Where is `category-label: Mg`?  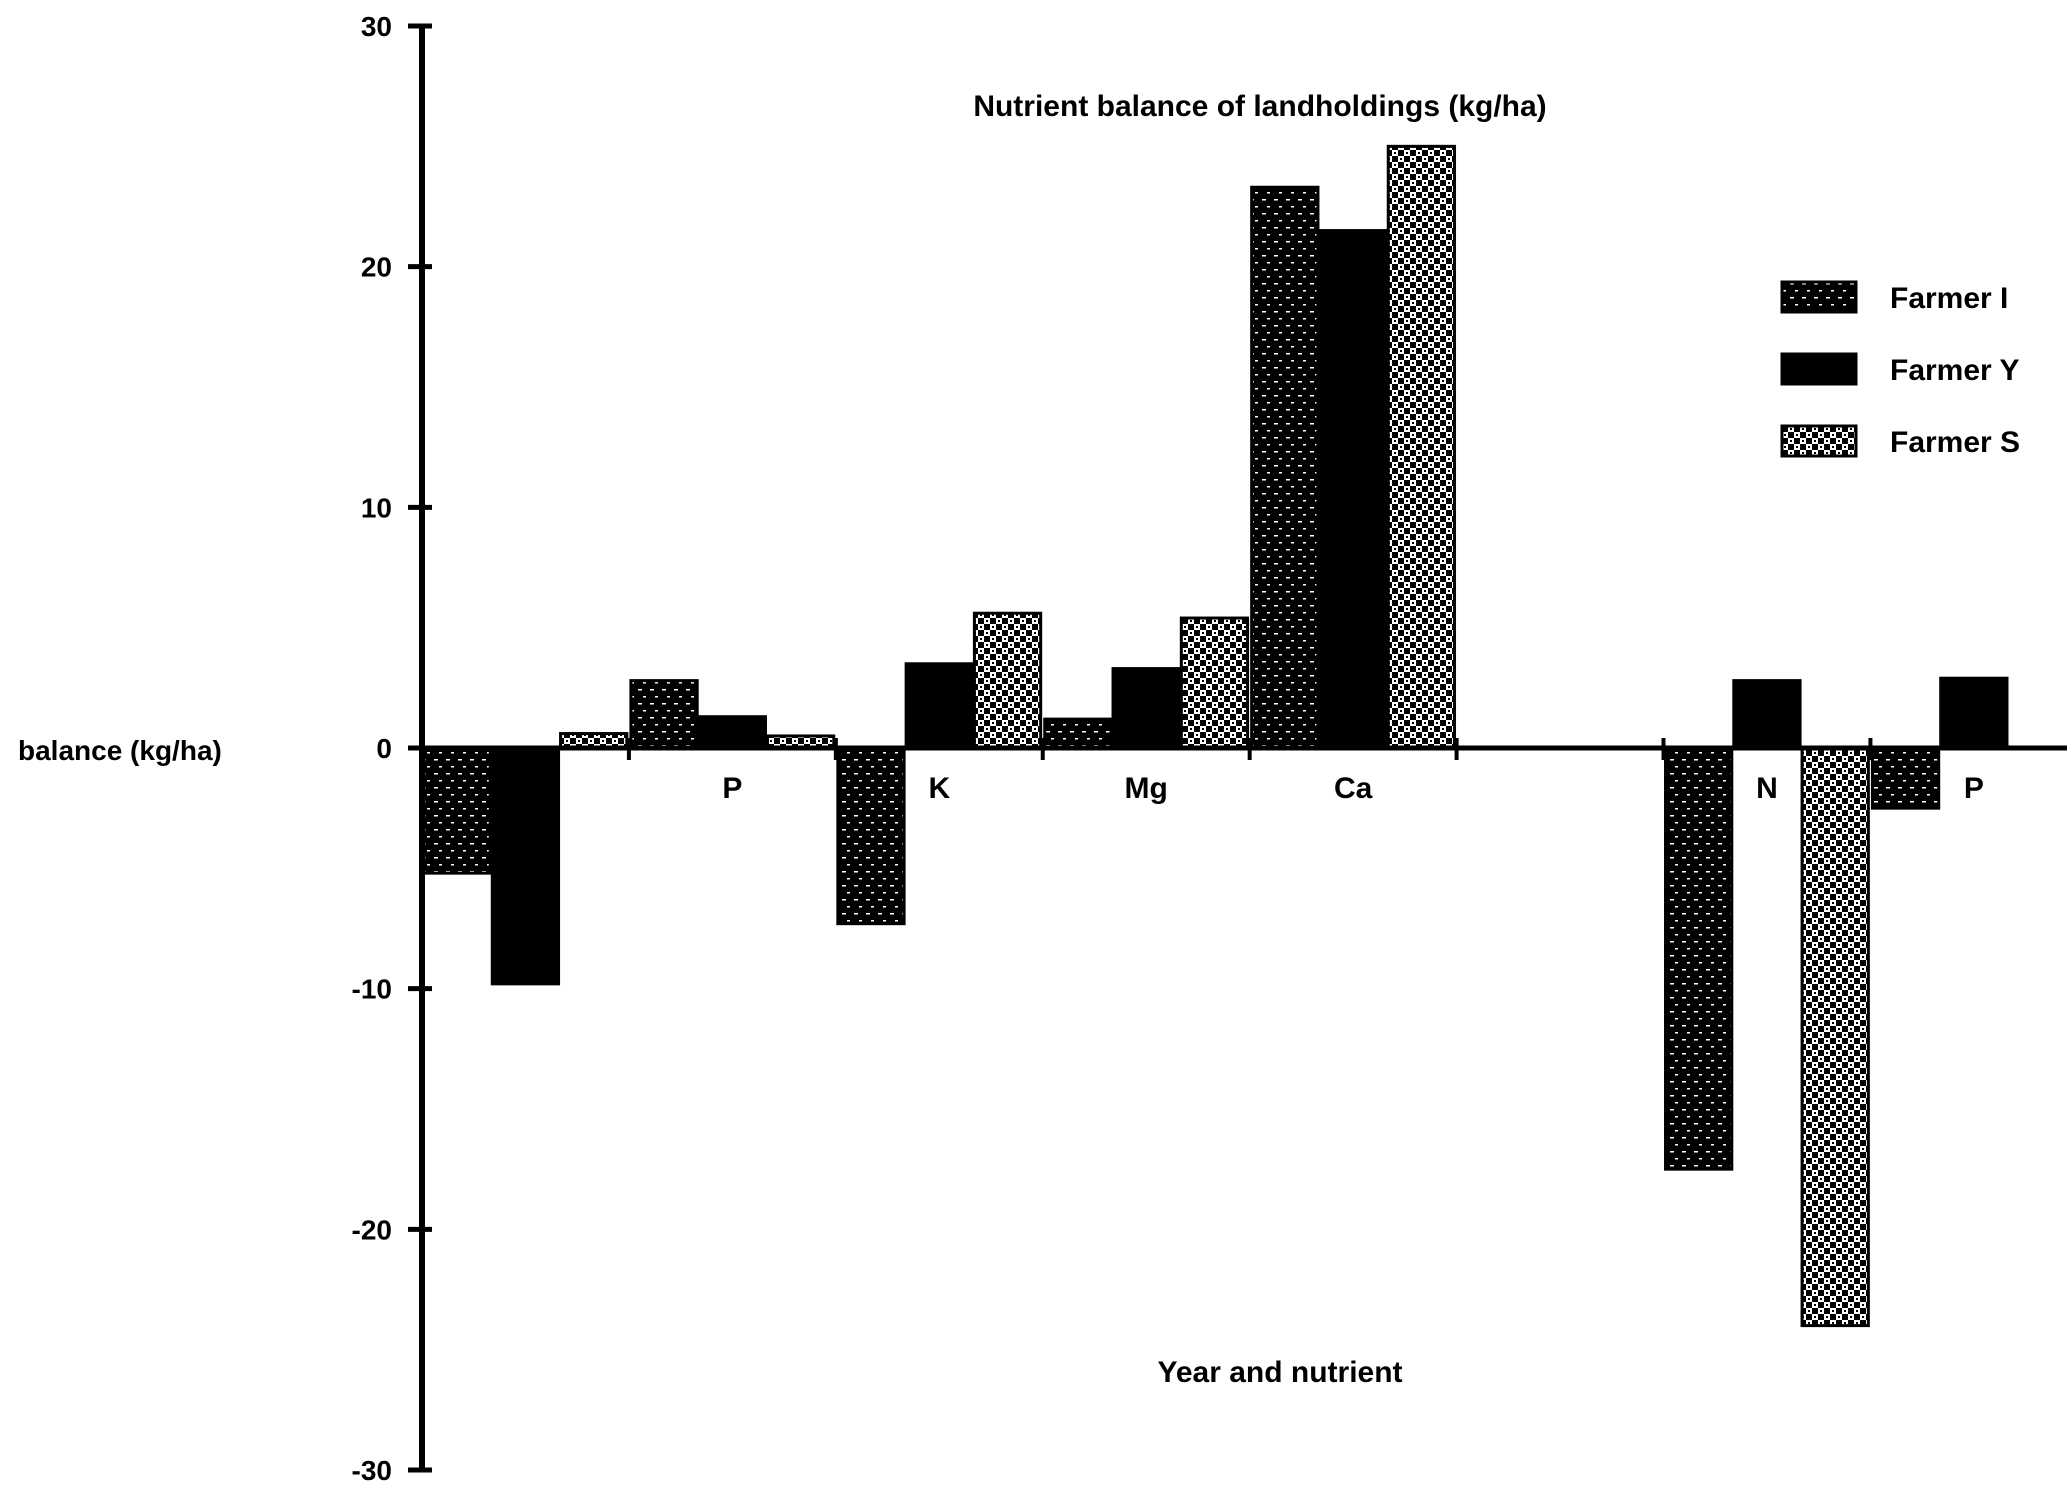
category-label: Mg is located at coordinates (1146, 788).